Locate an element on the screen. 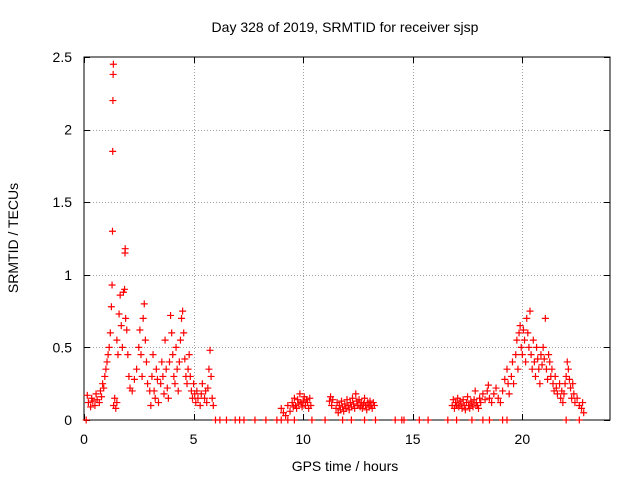  y-tick-label: 1 is located at coordinates (68, 275).